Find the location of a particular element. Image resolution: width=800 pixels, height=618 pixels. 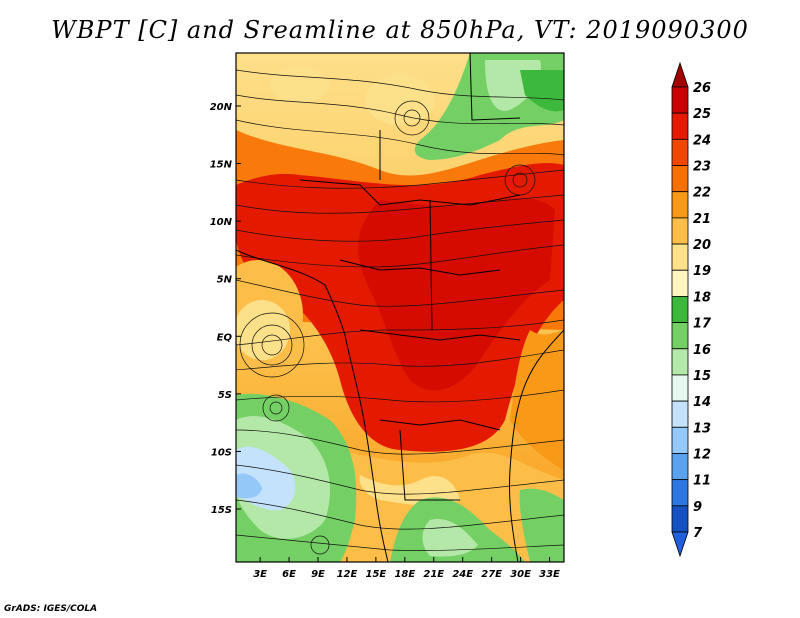

colorbar-level-label: 15 is located at coordinates (702, 376).